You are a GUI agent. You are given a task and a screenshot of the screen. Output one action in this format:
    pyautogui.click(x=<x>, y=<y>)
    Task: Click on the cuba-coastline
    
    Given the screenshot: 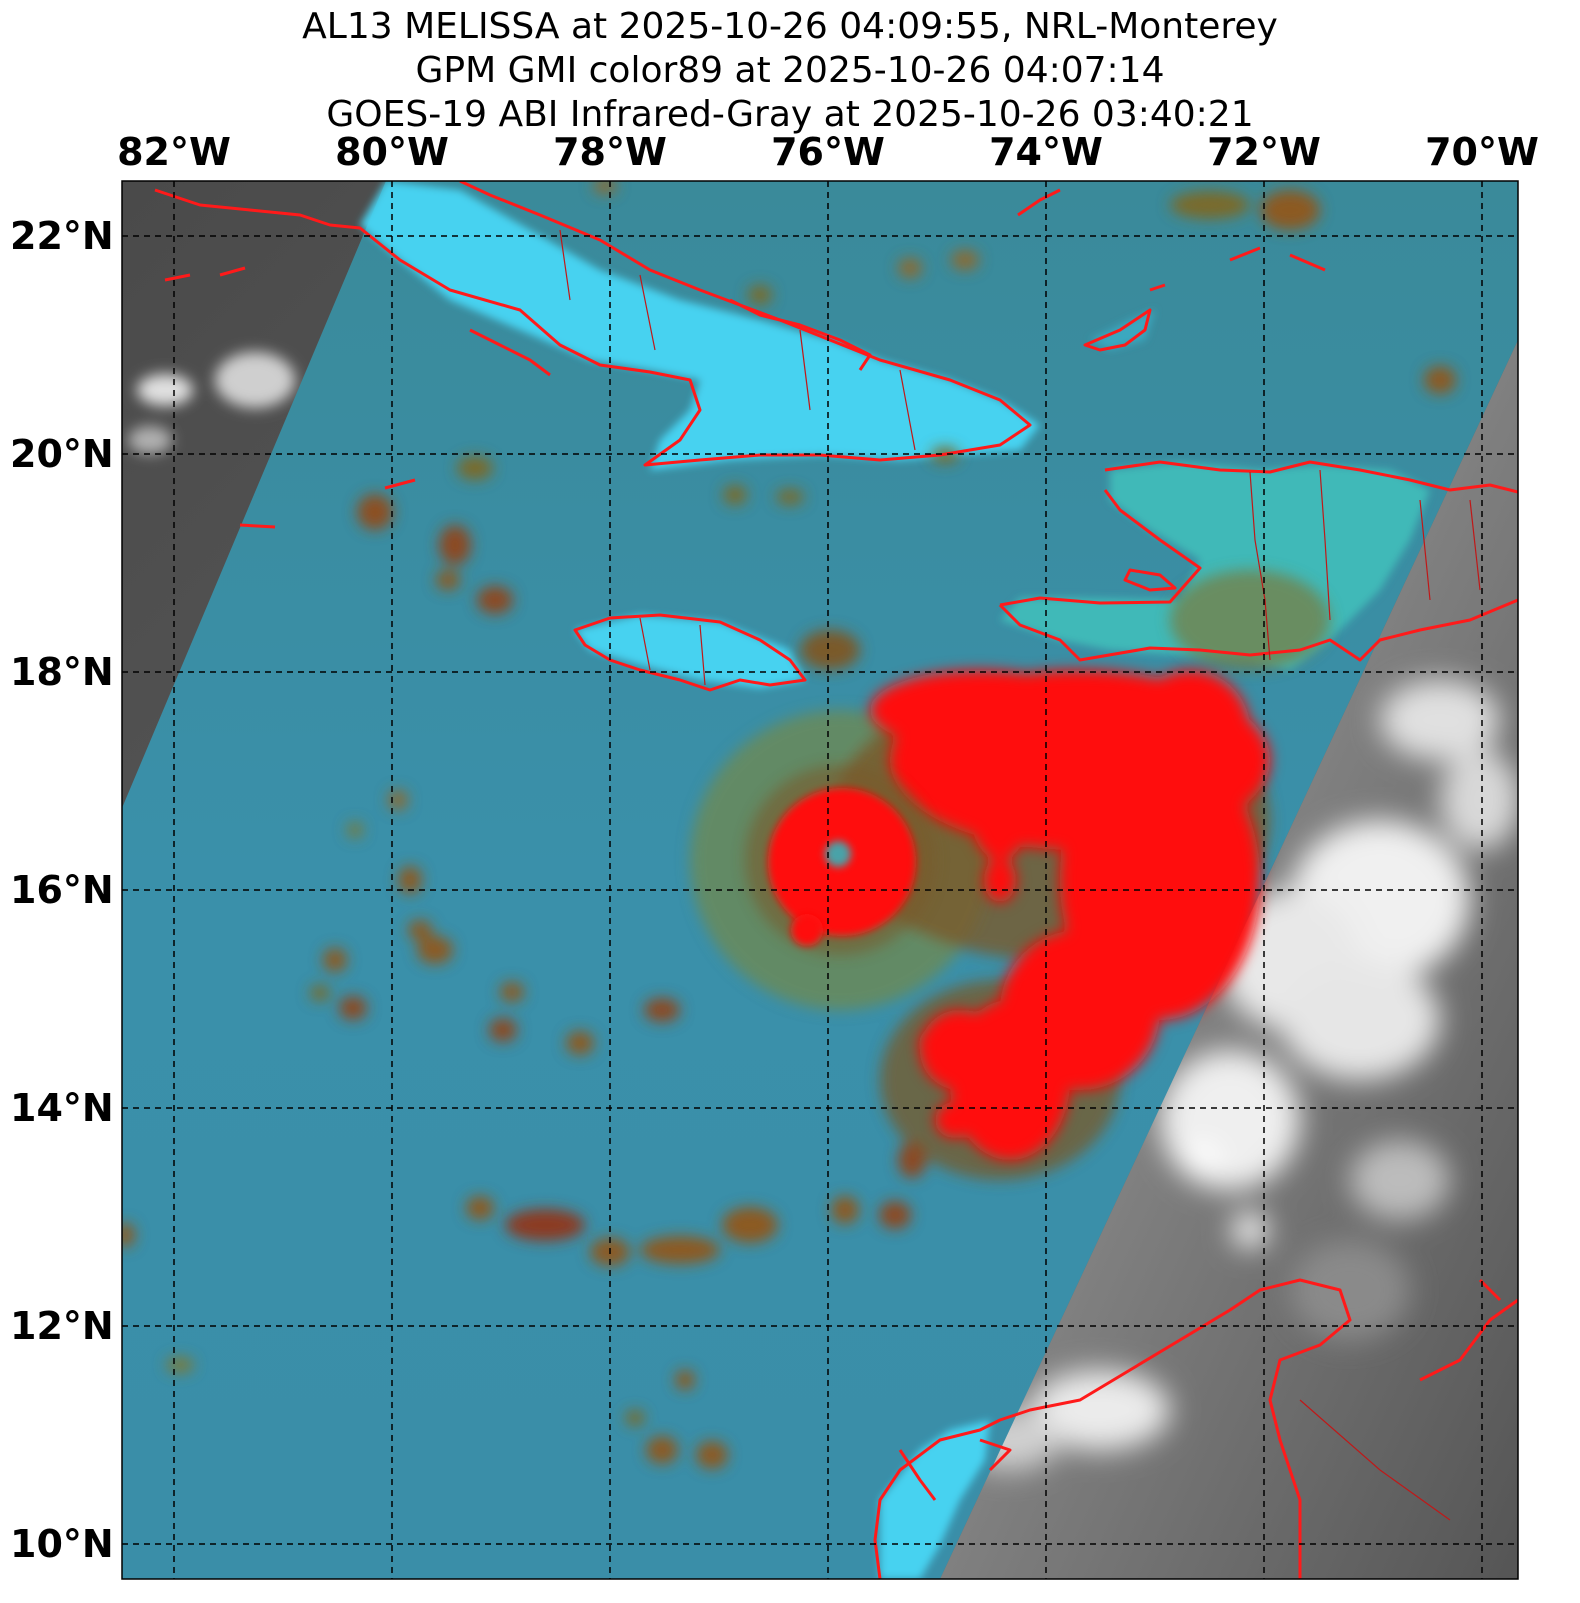 What is the action you would take?
    pyautogui.click(x=593, y=324)
    